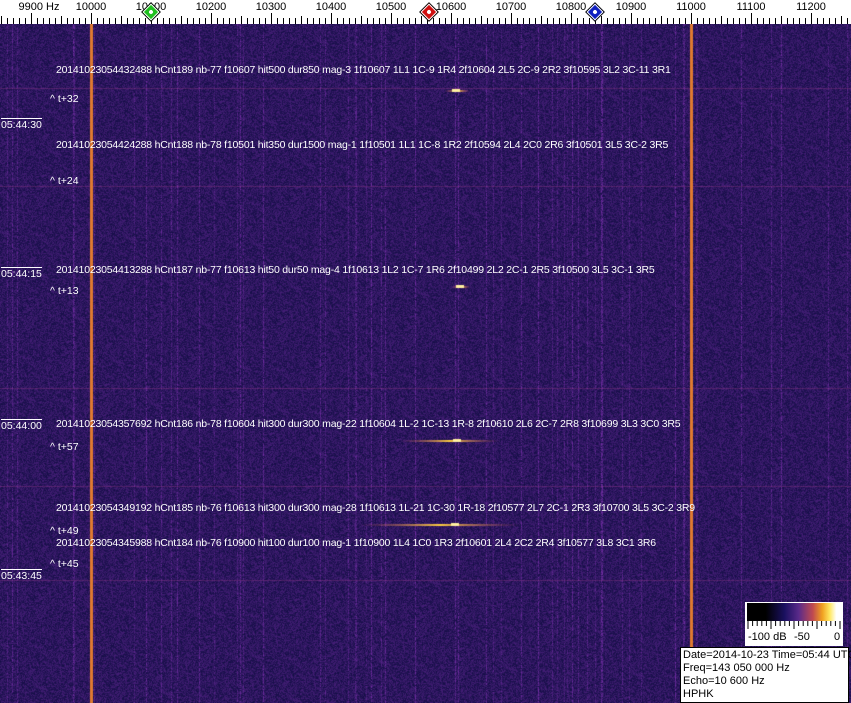 Image resolution: width=851 pixels, height=703 pixels. Describe the element at coordinates (451, 7) in the screenshot. I see `tick-label: 10600` at that location.